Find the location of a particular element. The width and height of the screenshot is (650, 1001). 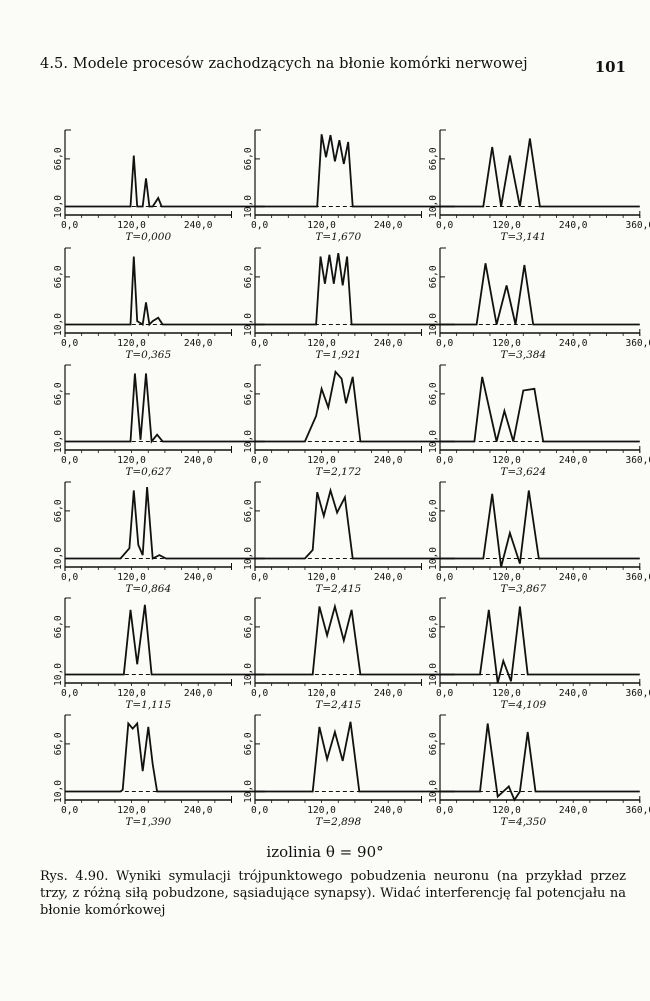

panel-time-label: T=0,365 is located at coordinates (148, 355).